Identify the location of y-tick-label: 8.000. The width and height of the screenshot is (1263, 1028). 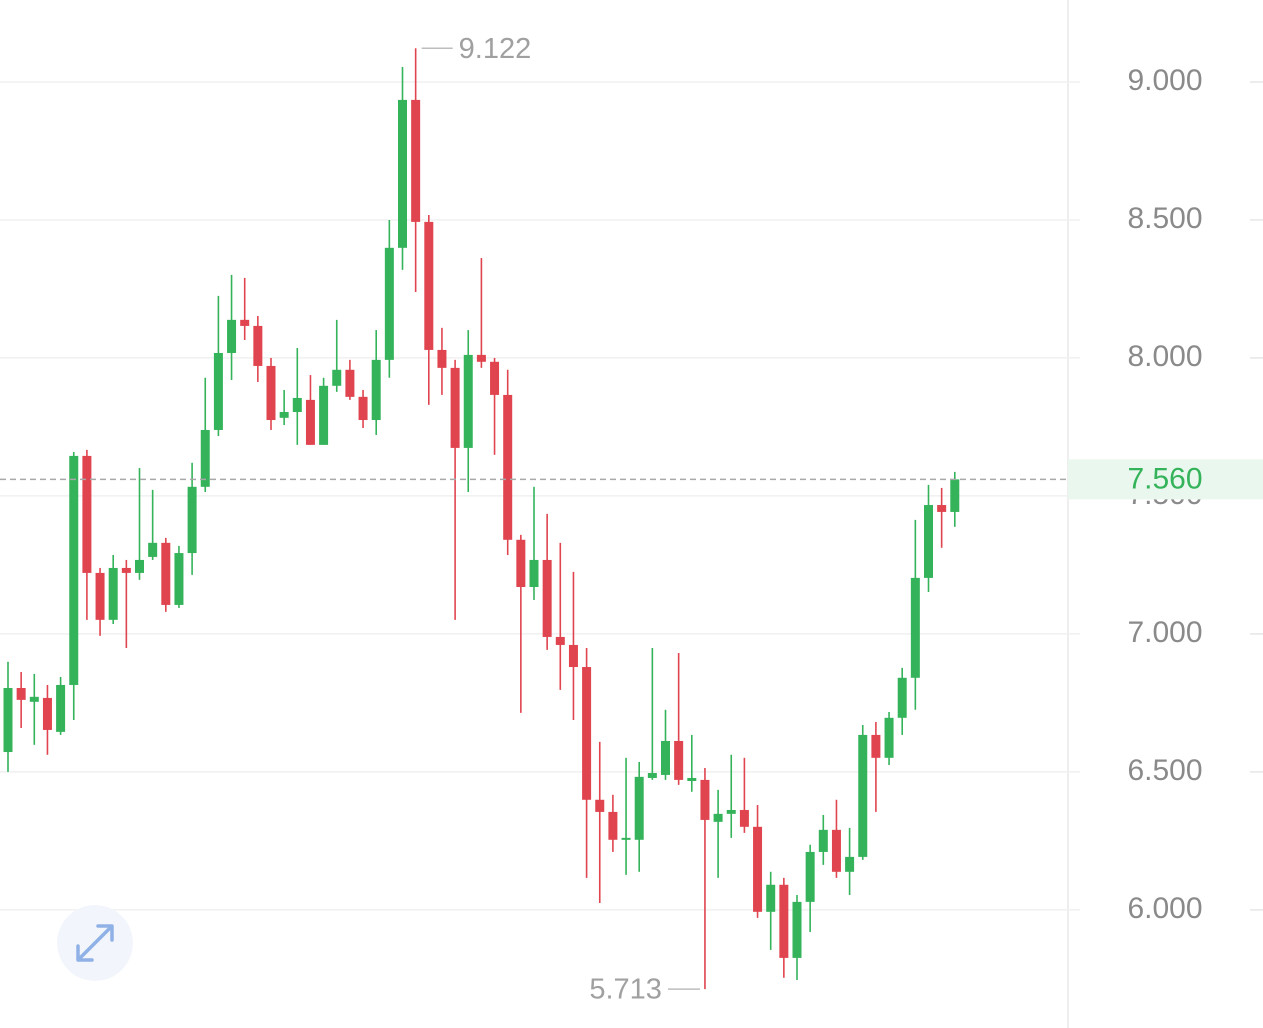
(1164, 356).